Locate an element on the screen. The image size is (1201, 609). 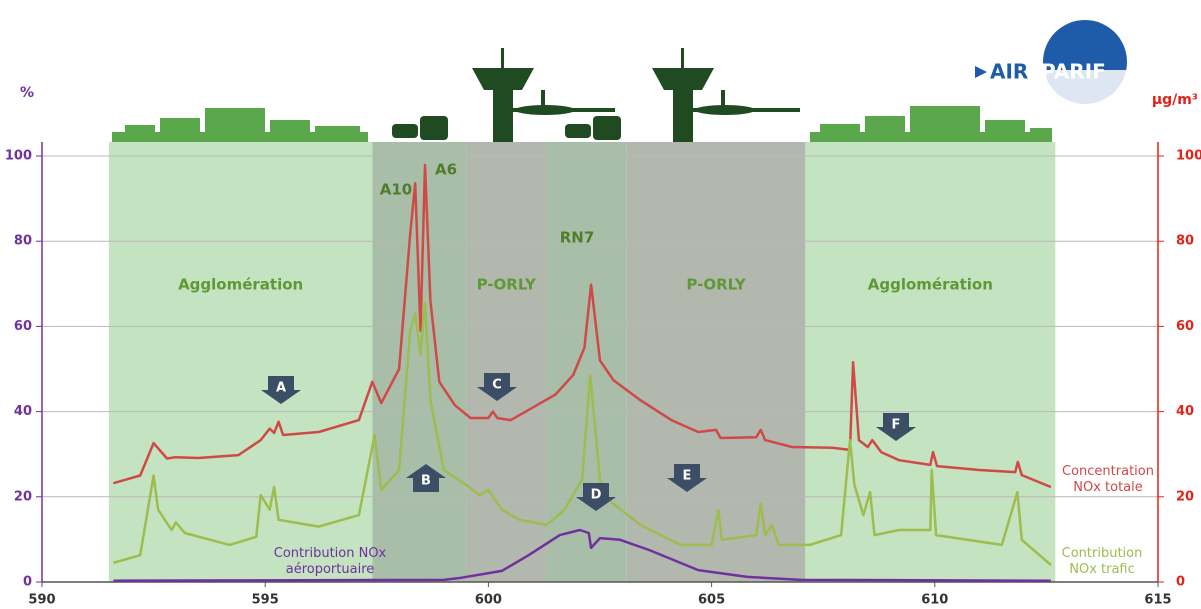
x-tick-label: 600 is located at coordinates (488, 600).